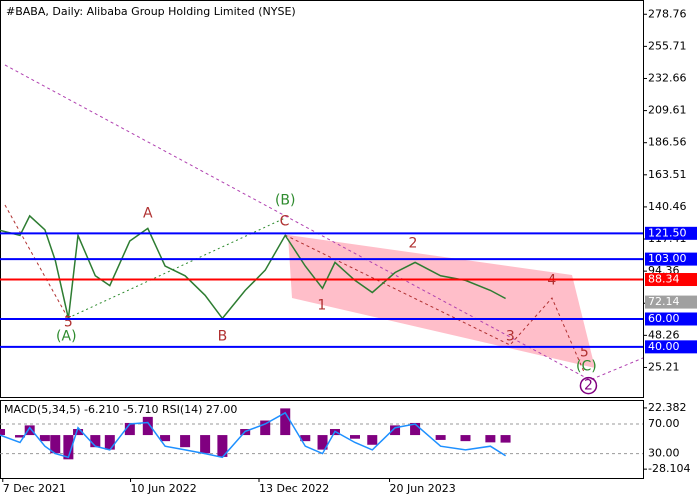 Image resolution: width=700 pixels, height=500 pixels. What do you see at coordinates (664, 346) in the screenshot?
I see `level-label: 40.00` at bounding box center [664, 346].